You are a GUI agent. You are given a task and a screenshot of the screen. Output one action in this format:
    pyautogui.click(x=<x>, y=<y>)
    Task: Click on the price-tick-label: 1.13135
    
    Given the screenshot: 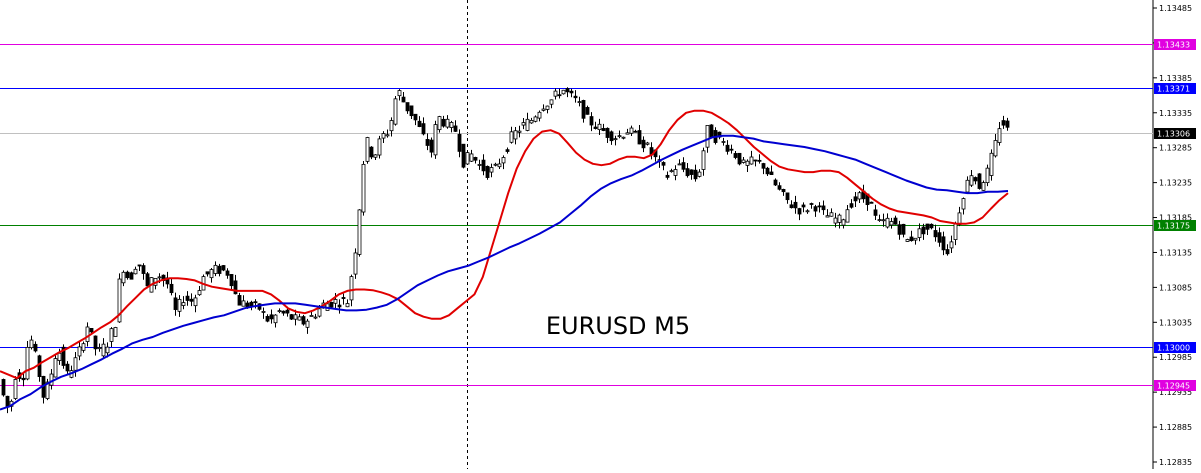 What is the action you would take?
    pyautogui.click(x=1175, y=252)
    